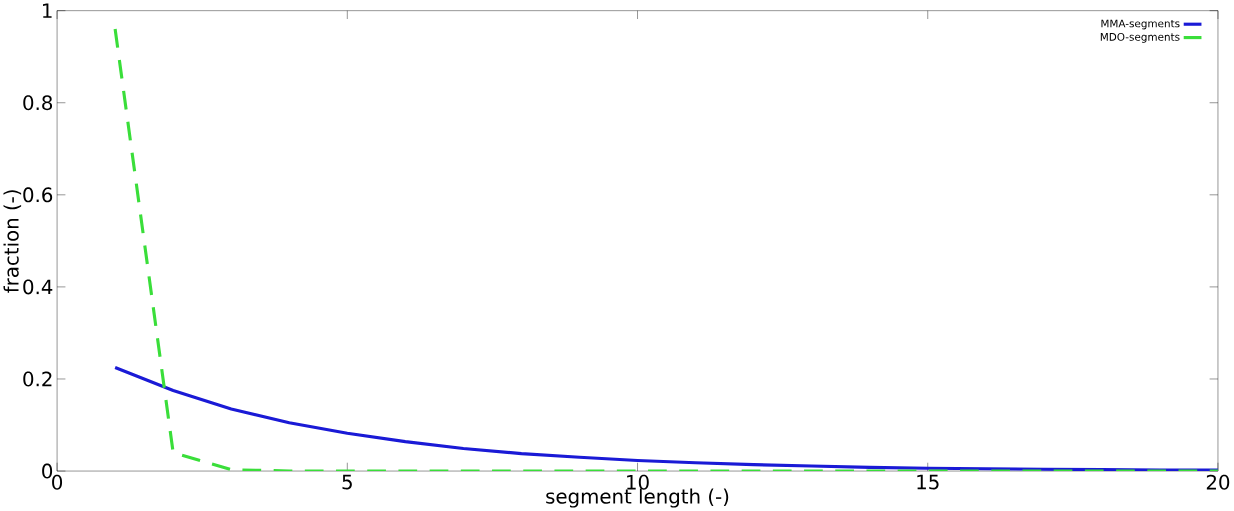 This screenshot has width=1234, height=511. Describe the element at coordinates (1140, 37) in the screenshot. I see `legend-label: MDO-segments` at that location.